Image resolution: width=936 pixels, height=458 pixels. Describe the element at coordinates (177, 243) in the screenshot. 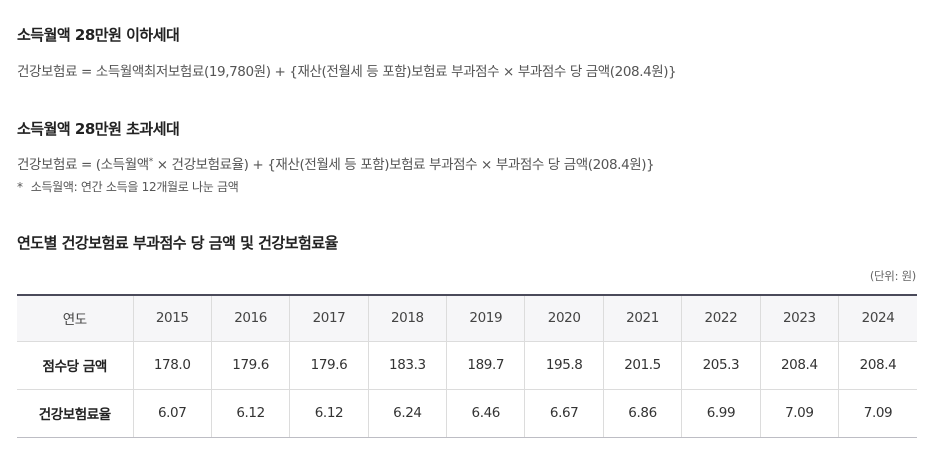

I see `section-title-table: 연도별 건강보험료 부과점수 당 금액 및 건강보험료율` at that location.